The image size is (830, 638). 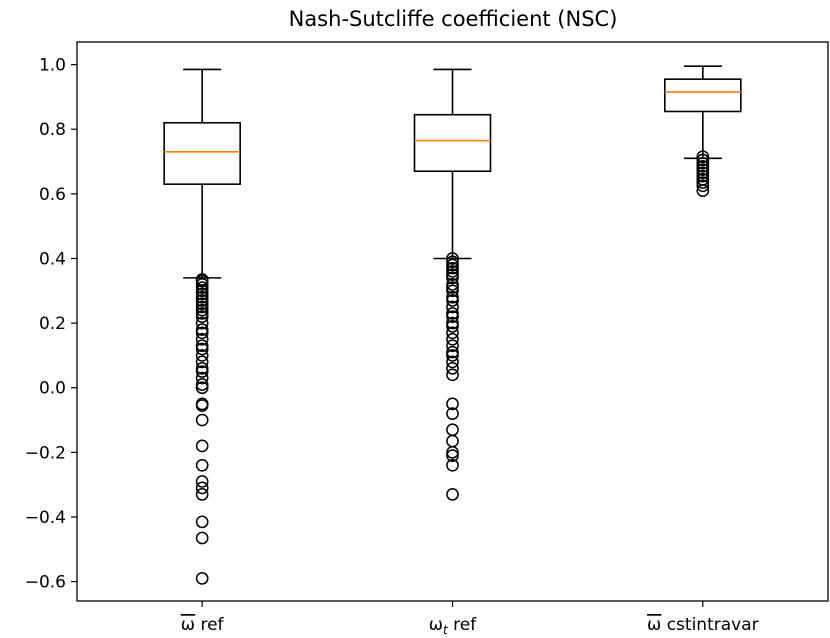 I want to click on y-tick-label: 0.0, so click(x=52, y=389).